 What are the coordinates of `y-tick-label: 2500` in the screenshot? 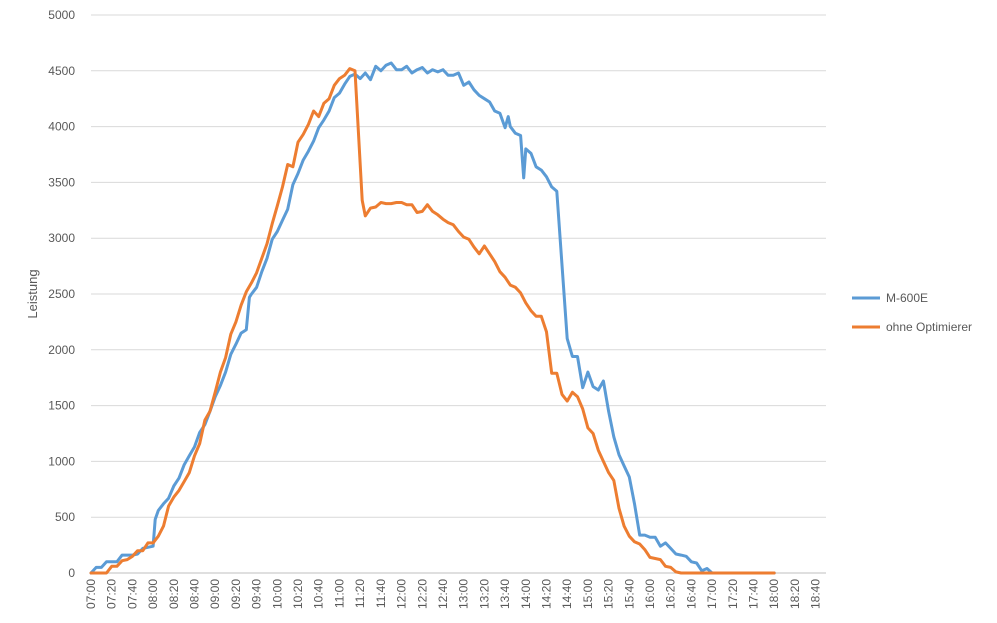 It's located at (61, 294).